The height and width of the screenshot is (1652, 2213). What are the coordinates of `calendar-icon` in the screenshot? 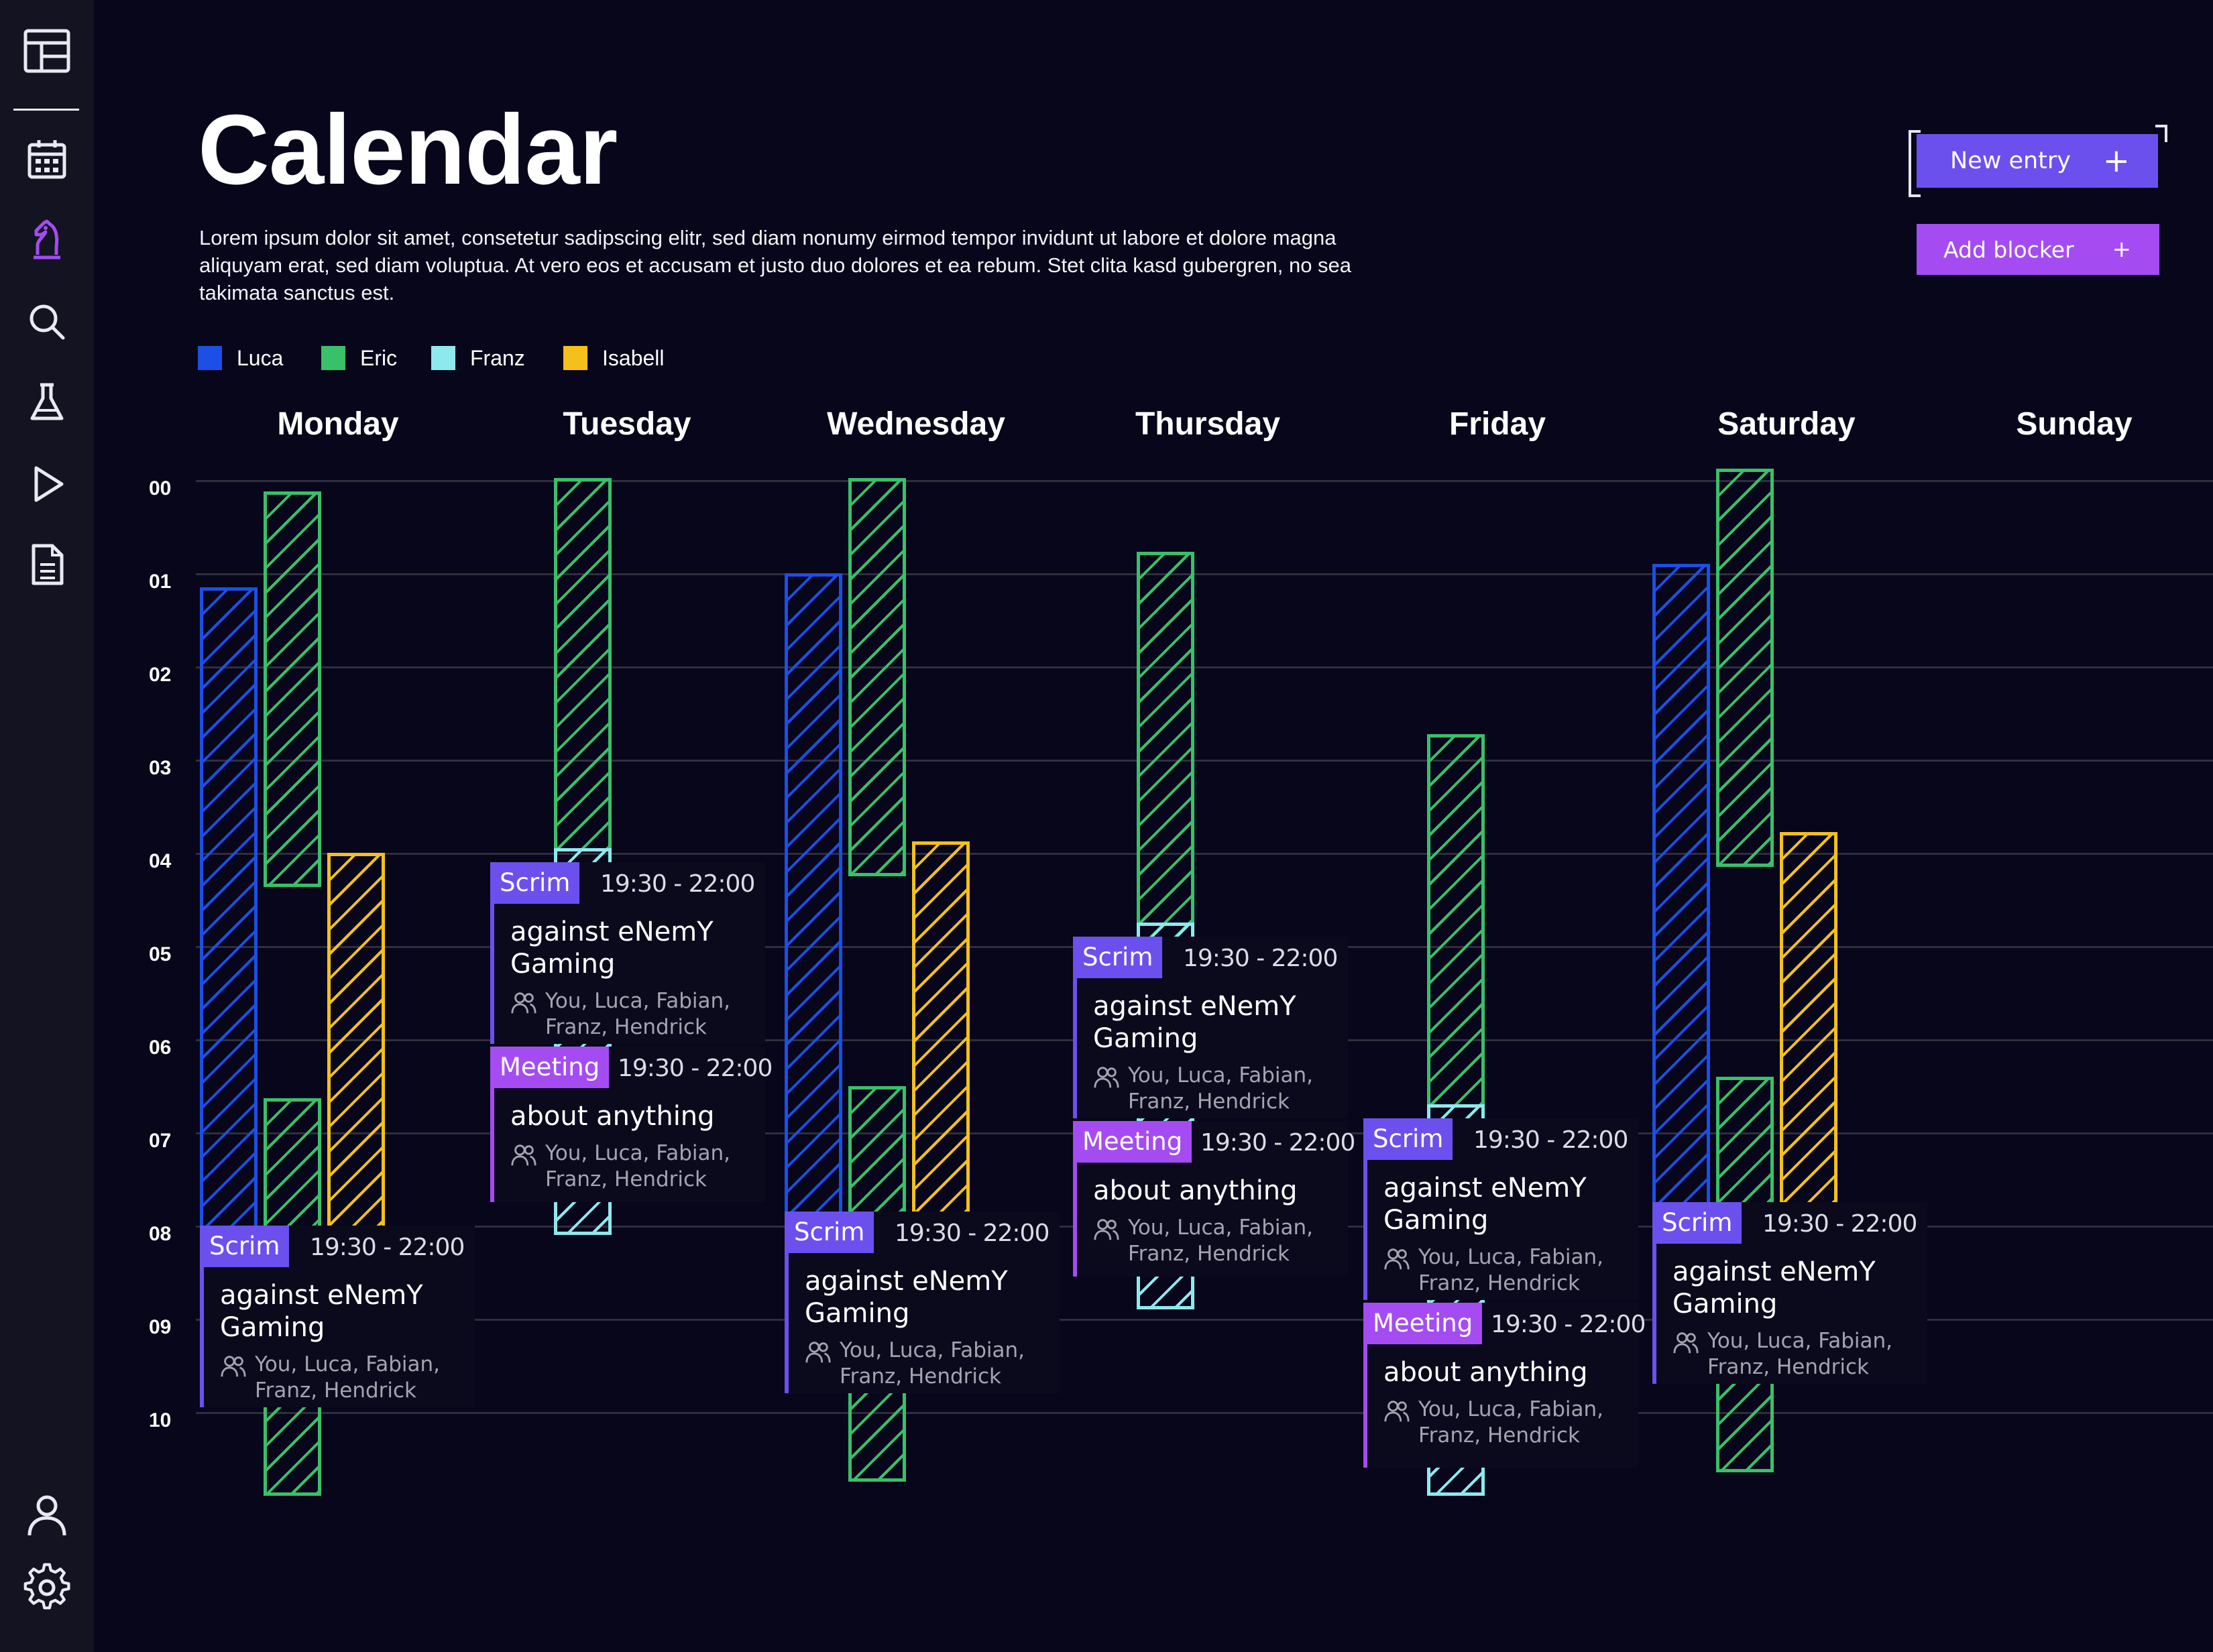 It's located at (46, 159).